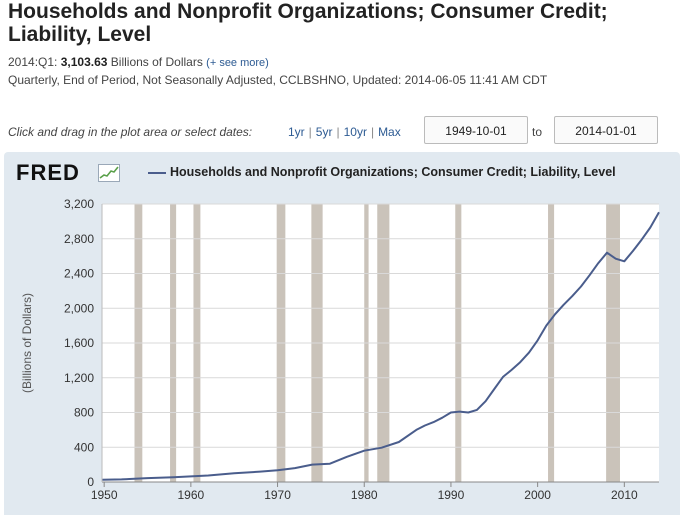  I want to click on latest-period: 2014:Q1:, so click(33, 62).